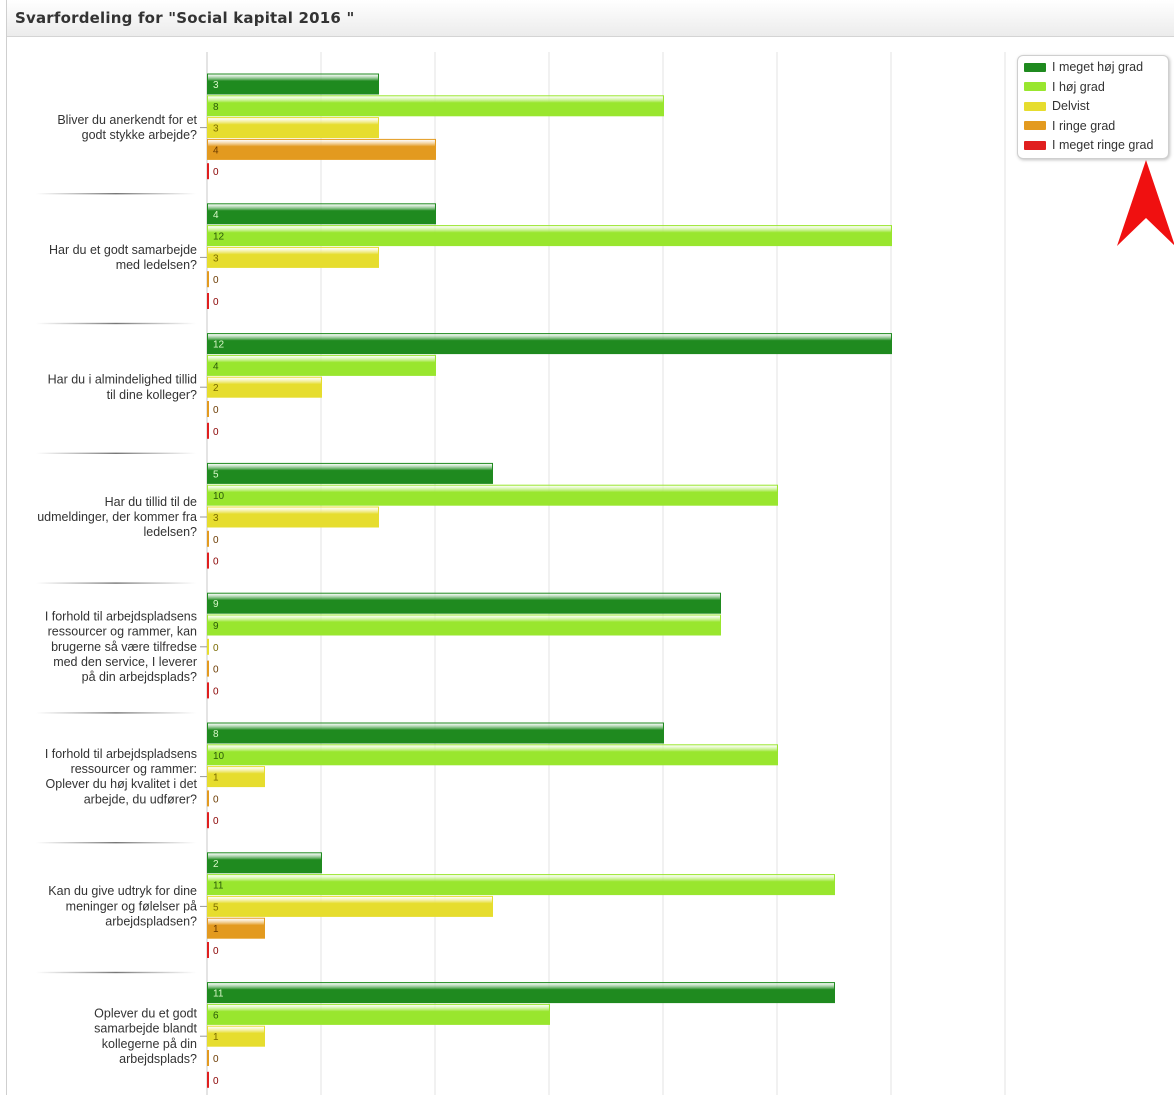 The height and width of the screenshot is (1095, 1174). Describe the element at coordinates (216, 626) in the screenshot. I see `bar-value-label: 9` at that location.